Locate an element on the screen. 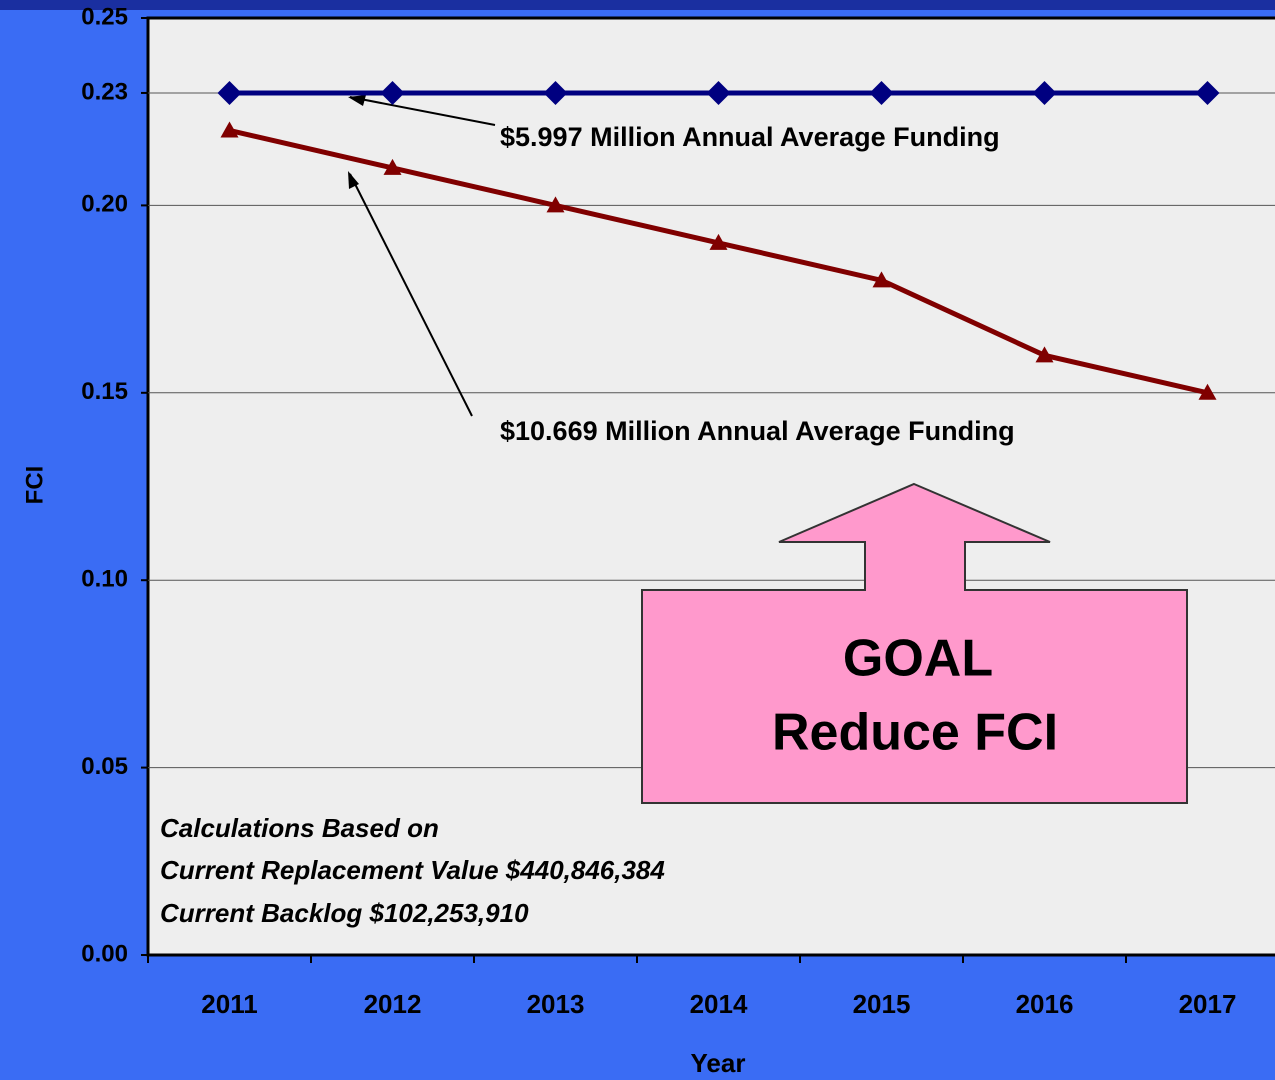 The height and width of the screenshot is (1080, 1275). series-label: $10.669 Million Annual Average Funding is located at coordinates (757, 431).